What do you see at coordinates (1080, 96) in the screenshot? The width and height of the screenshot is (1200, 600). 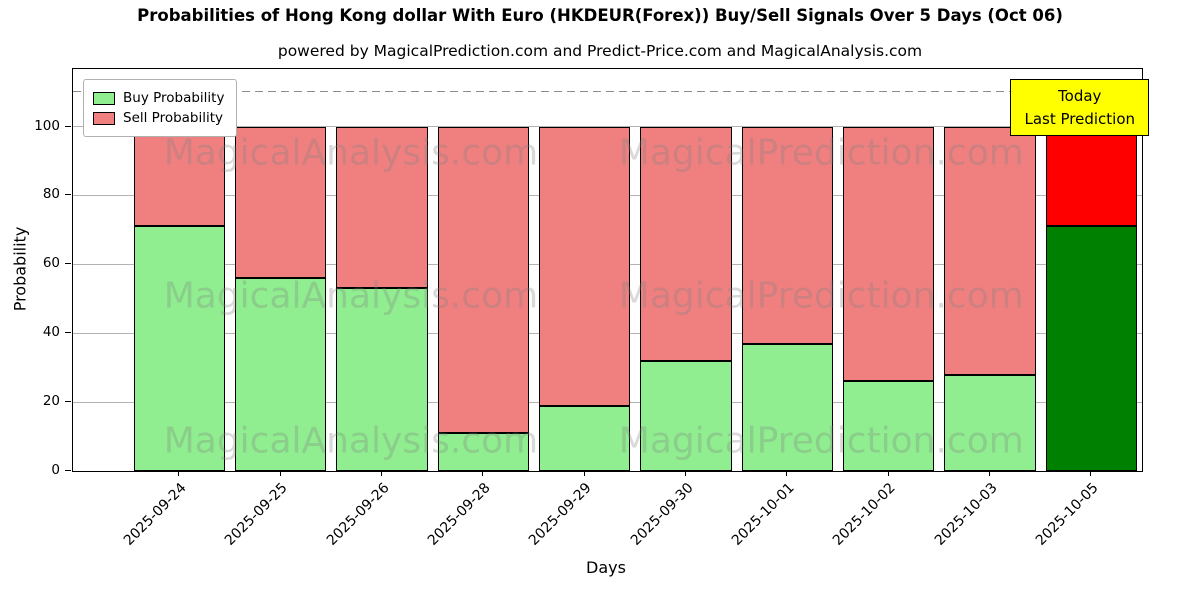 I see `annotation-line1: Today` at bounding box center [1080, 96].